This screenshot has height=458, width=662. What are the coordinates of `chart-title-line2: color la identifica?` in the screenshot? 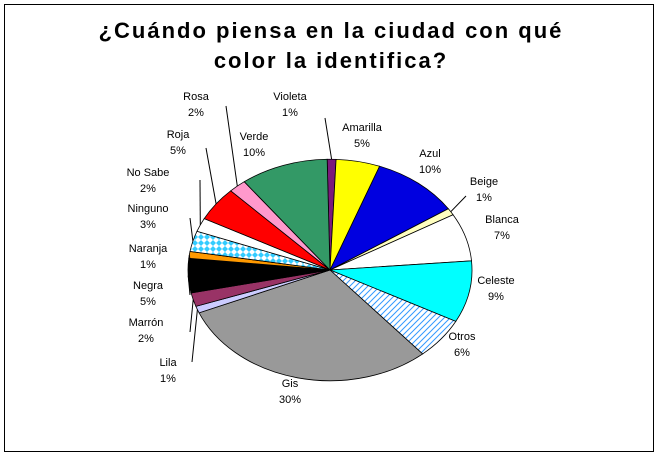 It's located at (331, 60).